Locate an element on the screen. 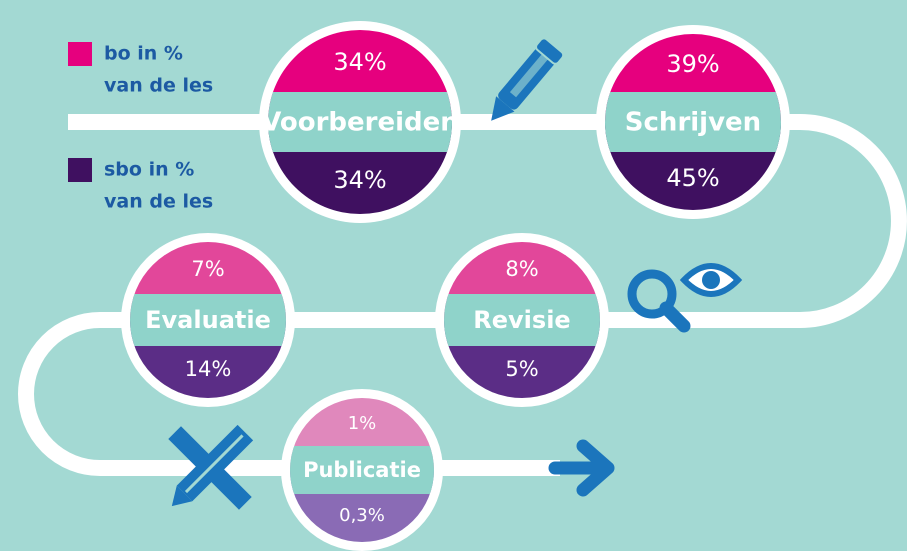 This screenshot has height=551, width=907. stage: Voorbereiden 34% 34% is located at coordinates (360, 122).